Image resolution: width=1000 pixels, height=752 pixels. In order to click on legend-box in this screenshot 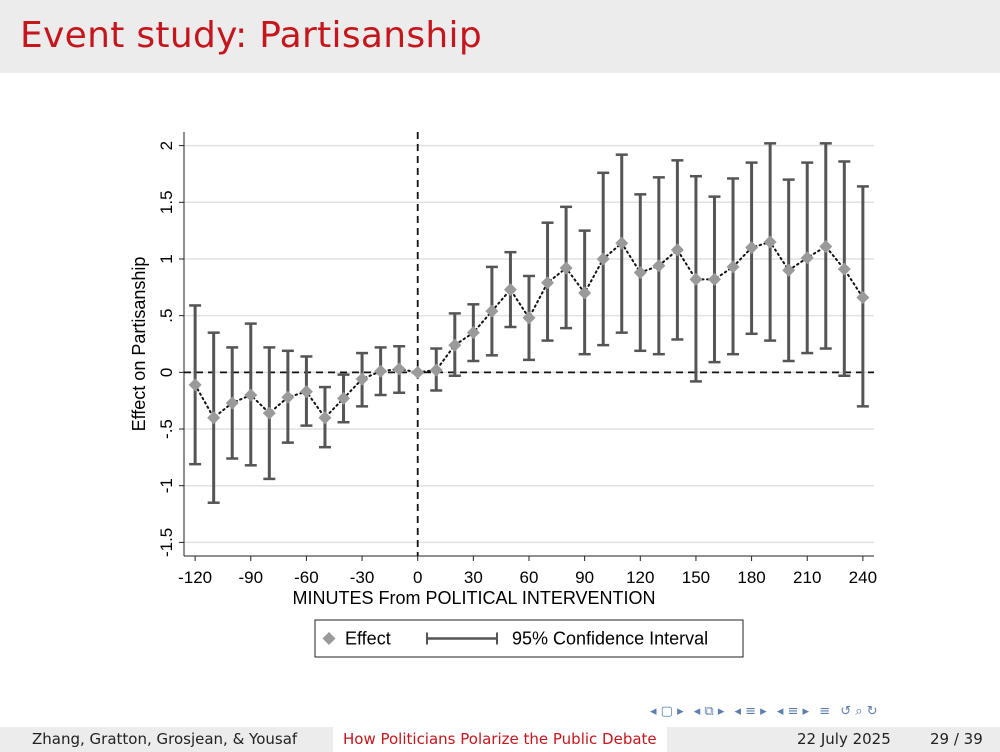, I will do `click(529, 638)`.